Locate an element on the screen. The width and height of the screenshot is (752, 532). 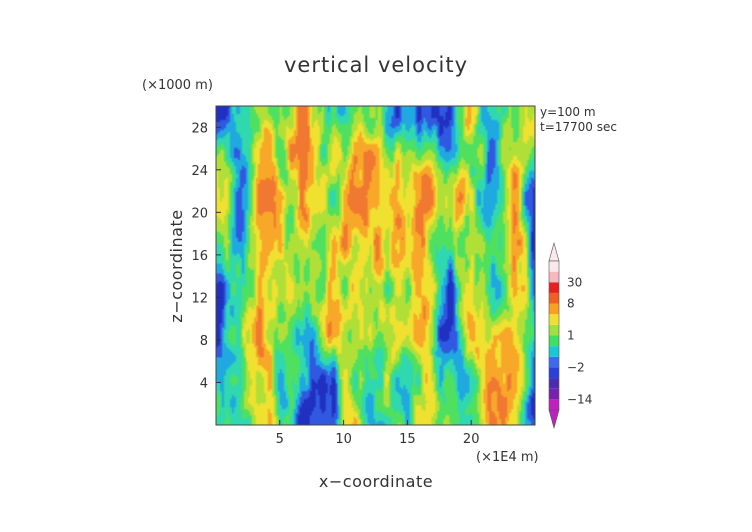
y-tick-label: 24 is located at coordinates (199, 171).